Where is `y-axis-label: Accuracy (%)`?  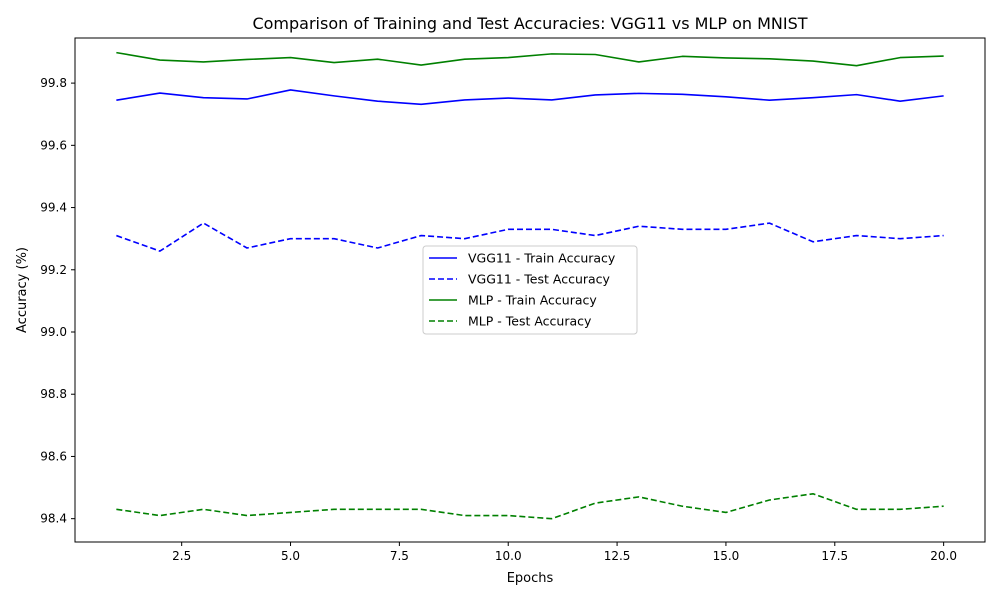 y-axis-label: Accuracy (%) is located at coordinates (22, 290).